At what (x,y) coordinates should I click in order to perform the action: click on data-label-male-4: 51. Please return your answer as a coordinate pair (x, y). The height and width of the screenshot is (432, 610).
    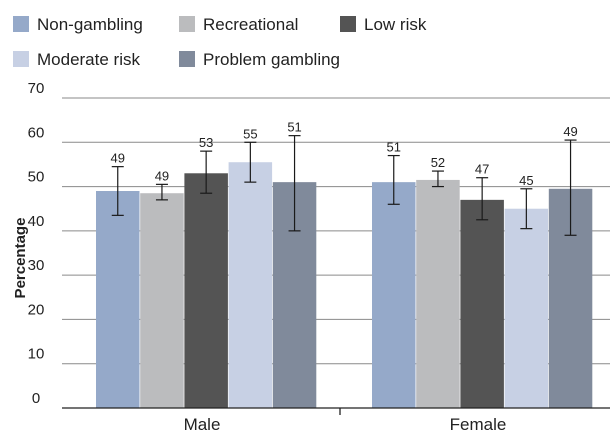
    Looking at the image, I should click on (294, 127).